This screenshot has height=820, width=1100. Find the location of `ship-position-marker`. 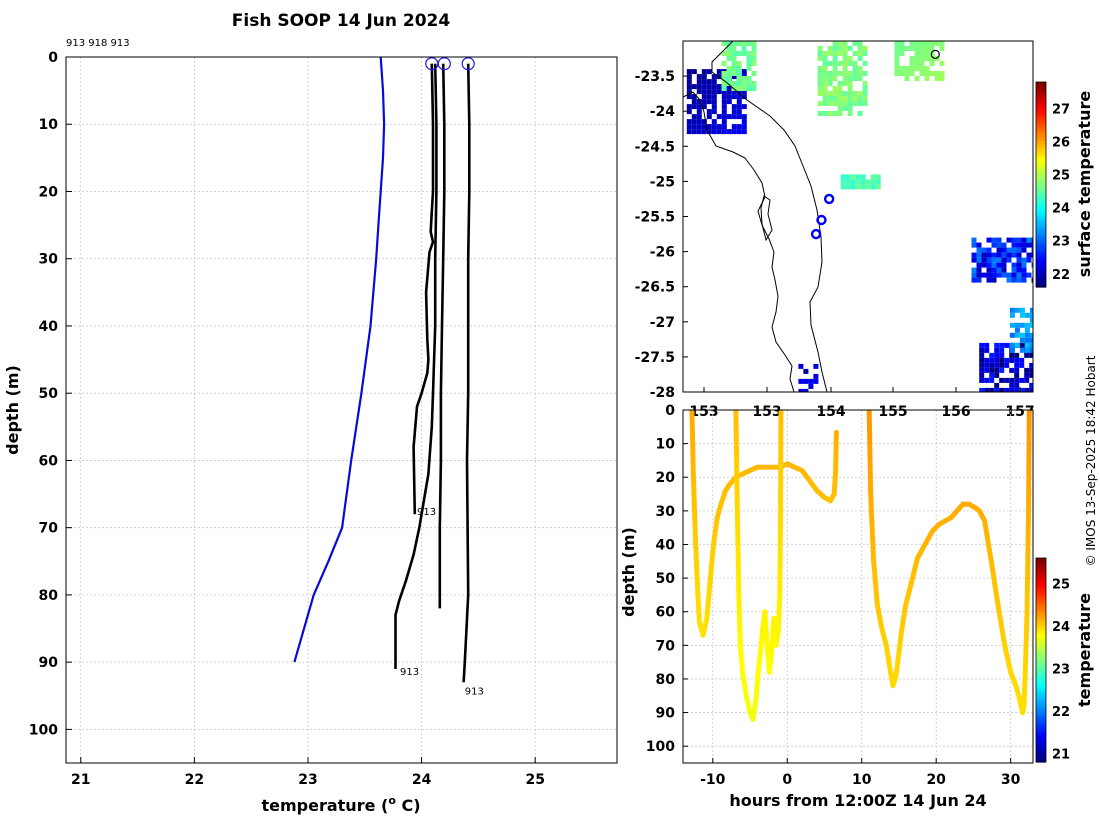

ship-position-marker is located at coordinates (935, 54).